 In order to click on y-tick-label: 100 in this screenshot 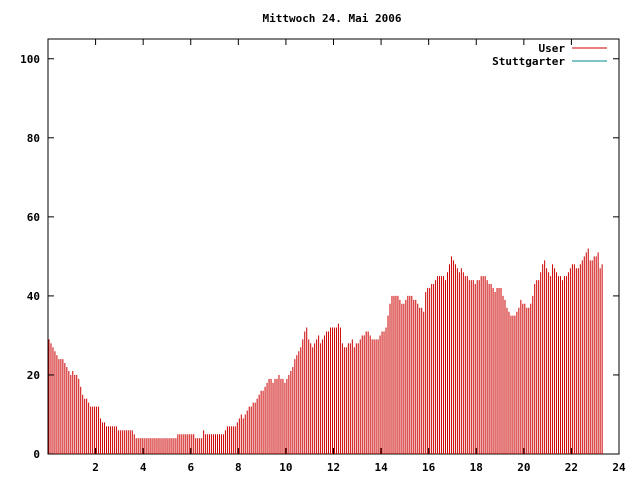, I will do `click(30, 59)`.